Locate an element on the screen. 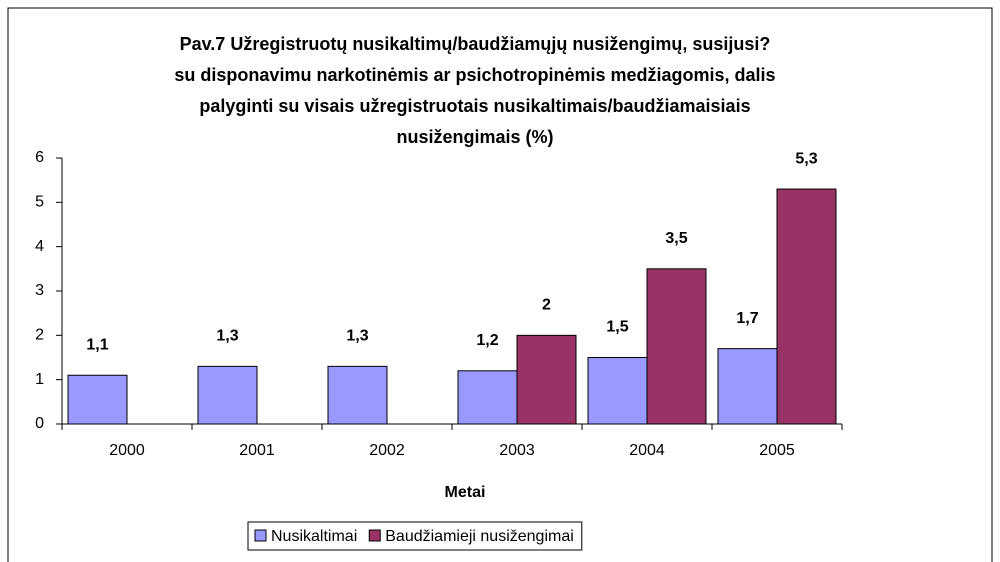  y-tick-label: 6 is located at coordinates (39, 157).